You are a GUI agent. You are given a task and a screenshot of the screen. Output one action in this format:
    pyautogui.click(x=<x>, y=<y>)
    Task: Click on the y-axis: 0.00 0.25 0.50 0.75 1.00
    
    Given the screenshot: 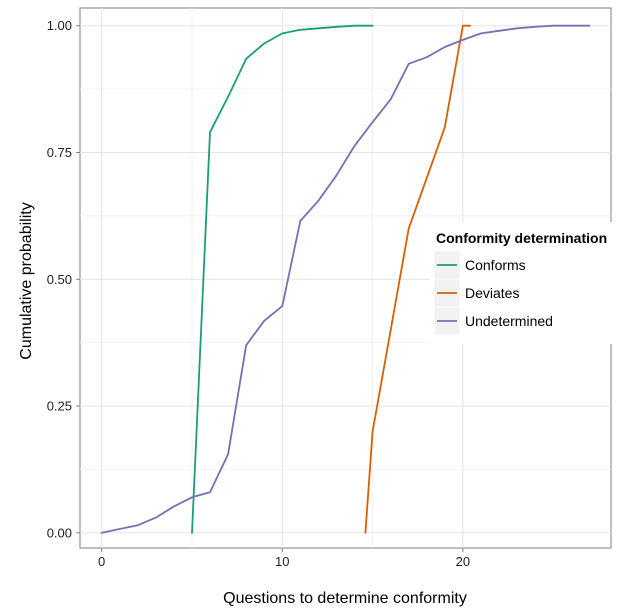 What is the action you would take?
    pyautogui.click(x=63, y=279)
    